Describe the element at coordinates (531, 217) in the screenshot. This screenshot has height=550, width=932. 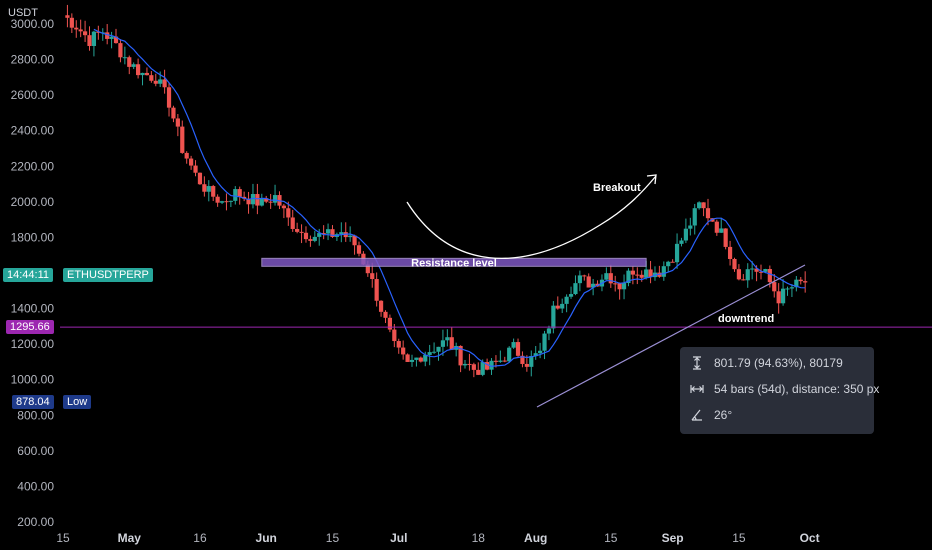
I see `breakout-arc` at that location.